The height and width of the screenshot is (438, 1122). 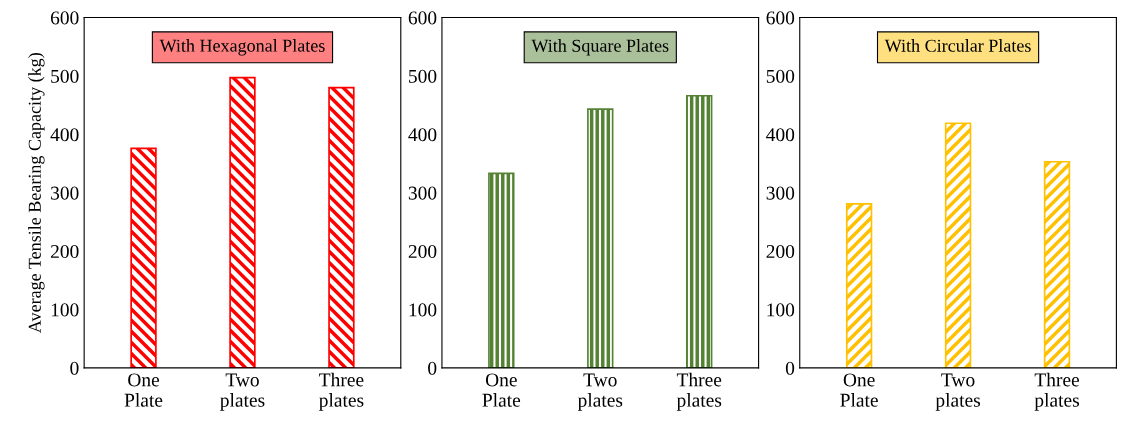 What do you see at coordinates (36, 193) in the screenshot?
I see `y-axis-title: Average Tensile Bearing Capacity (kg)` at bounding box center [36, 193].